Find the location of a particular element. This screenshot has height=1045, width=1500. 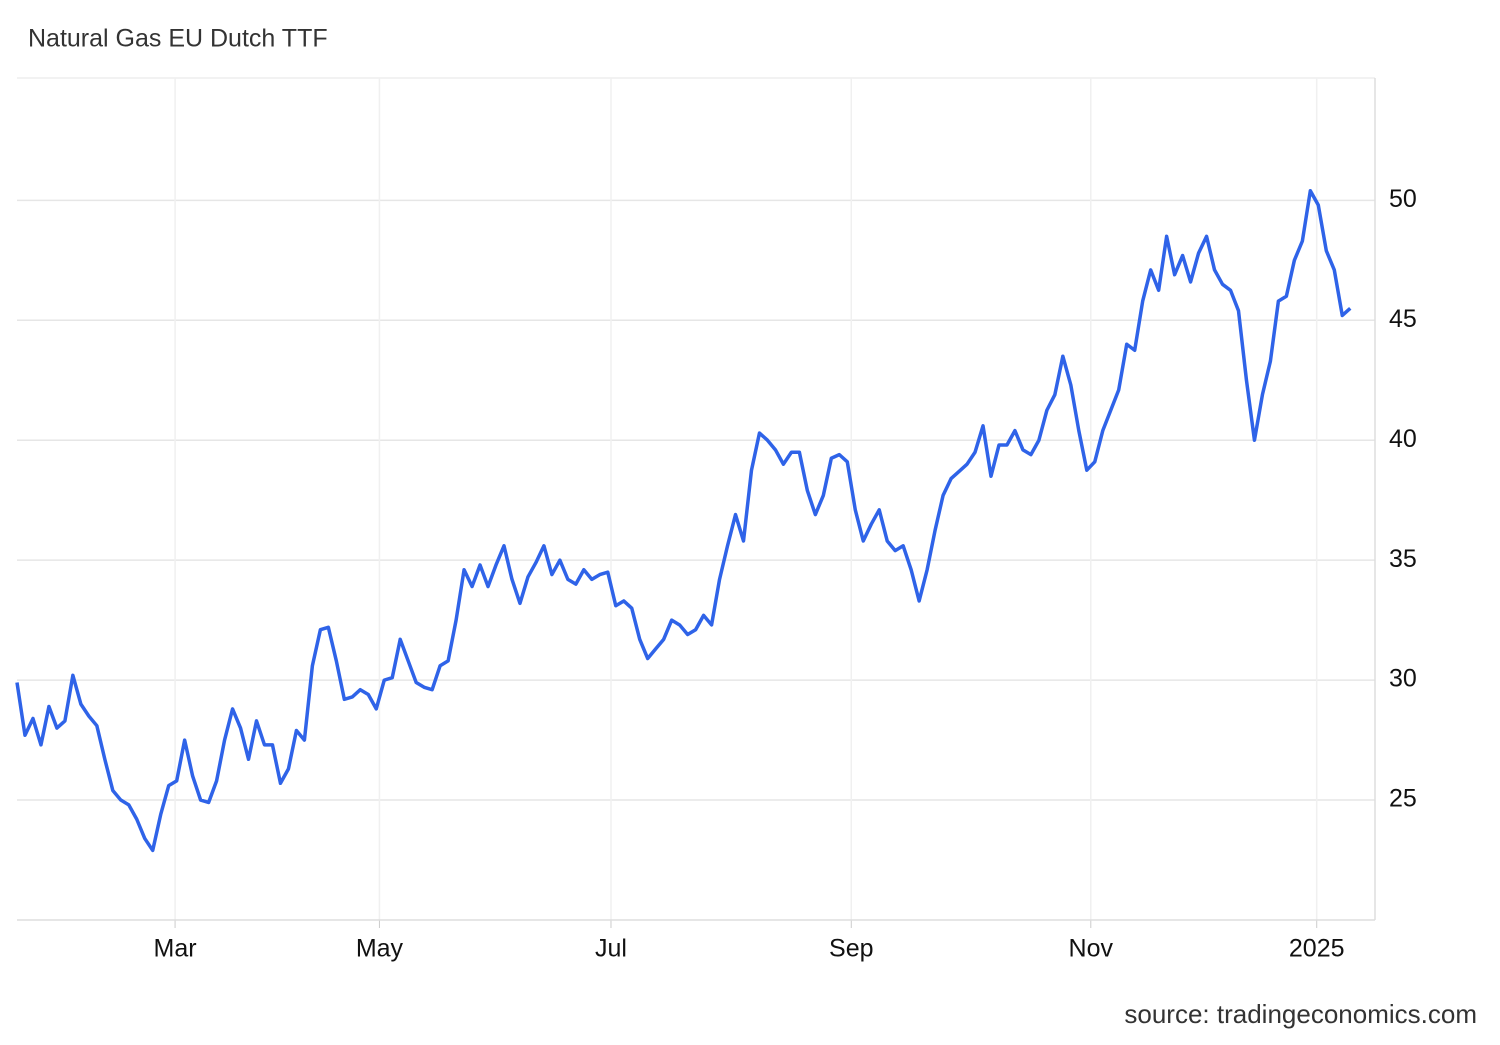

y-tick-label: 25 is located at coordinates (1403, 799).